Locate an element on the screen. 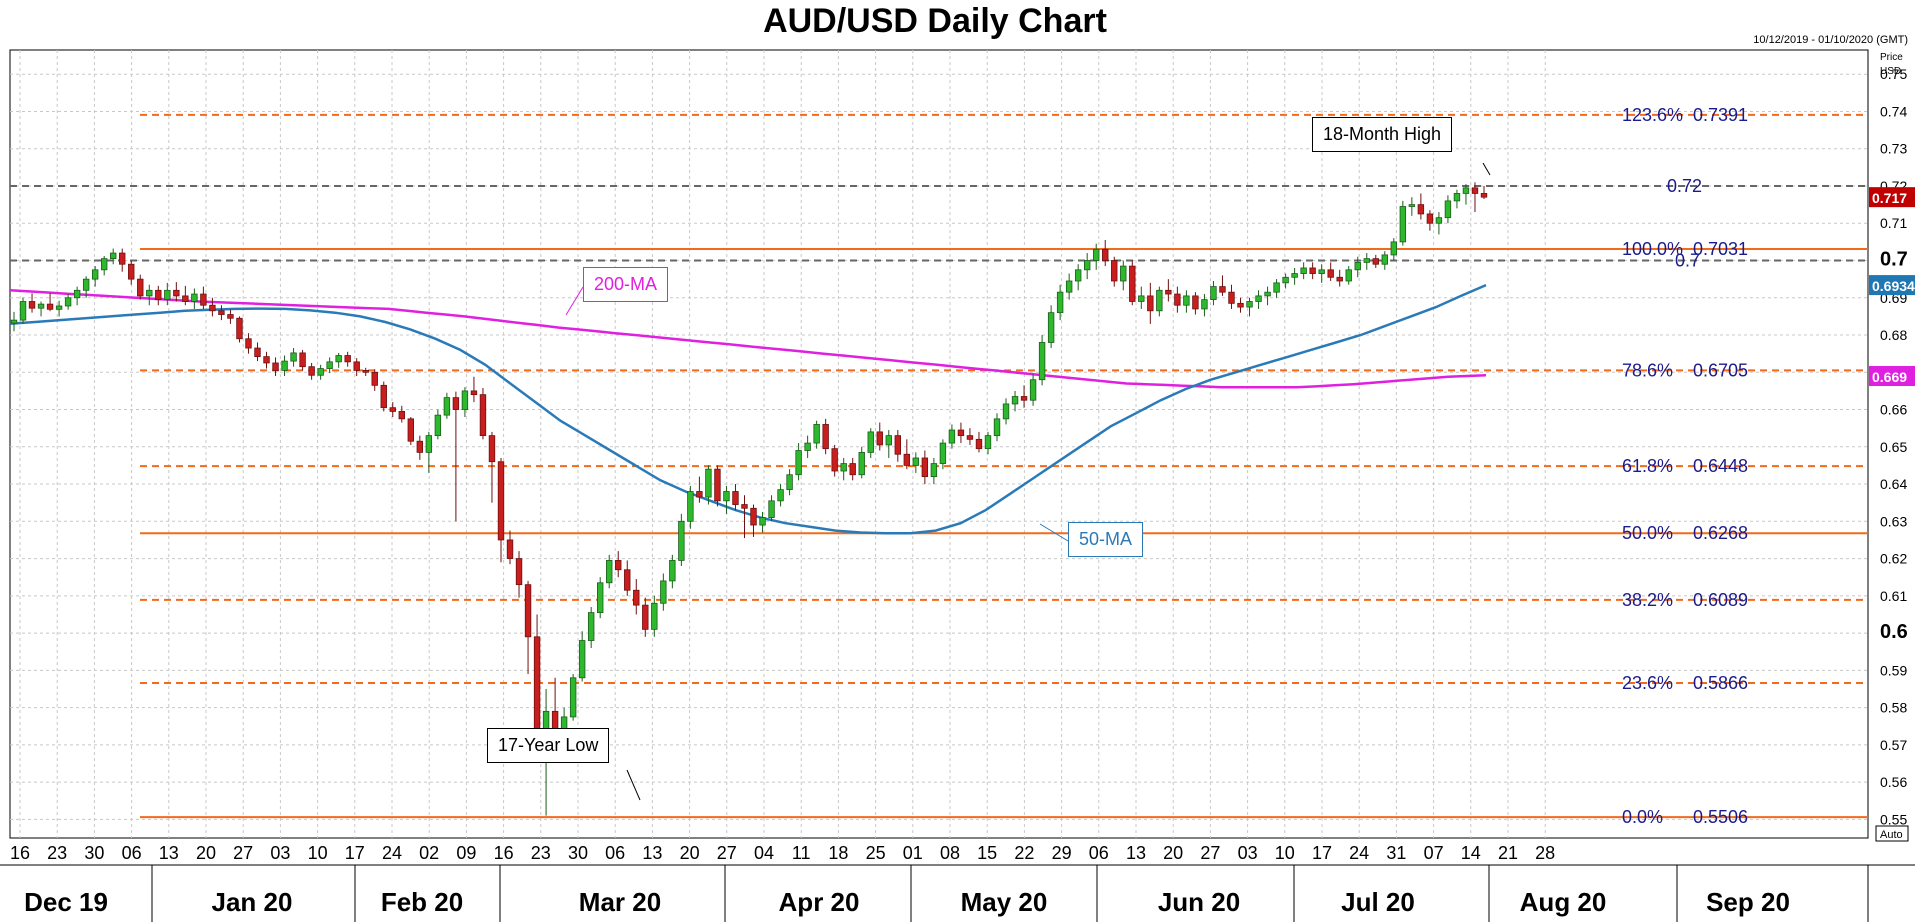  fib-percent-label: 23.6% is located at coordinates (1647, 683).